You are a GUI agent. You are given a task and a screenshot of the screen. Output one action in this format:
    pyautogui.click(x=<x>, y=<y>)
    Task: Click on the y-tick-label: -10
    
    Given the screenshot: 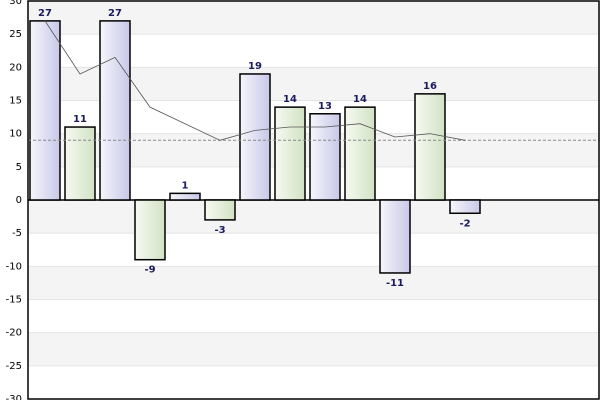 What is the action you would take?
    pyautogui.click(x=14, y=266)
    